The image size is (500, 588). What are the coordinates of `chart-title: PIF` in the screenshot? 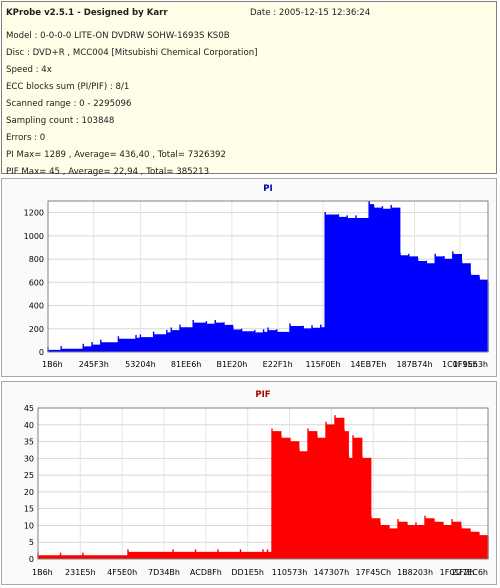 It's located at (262, 395).